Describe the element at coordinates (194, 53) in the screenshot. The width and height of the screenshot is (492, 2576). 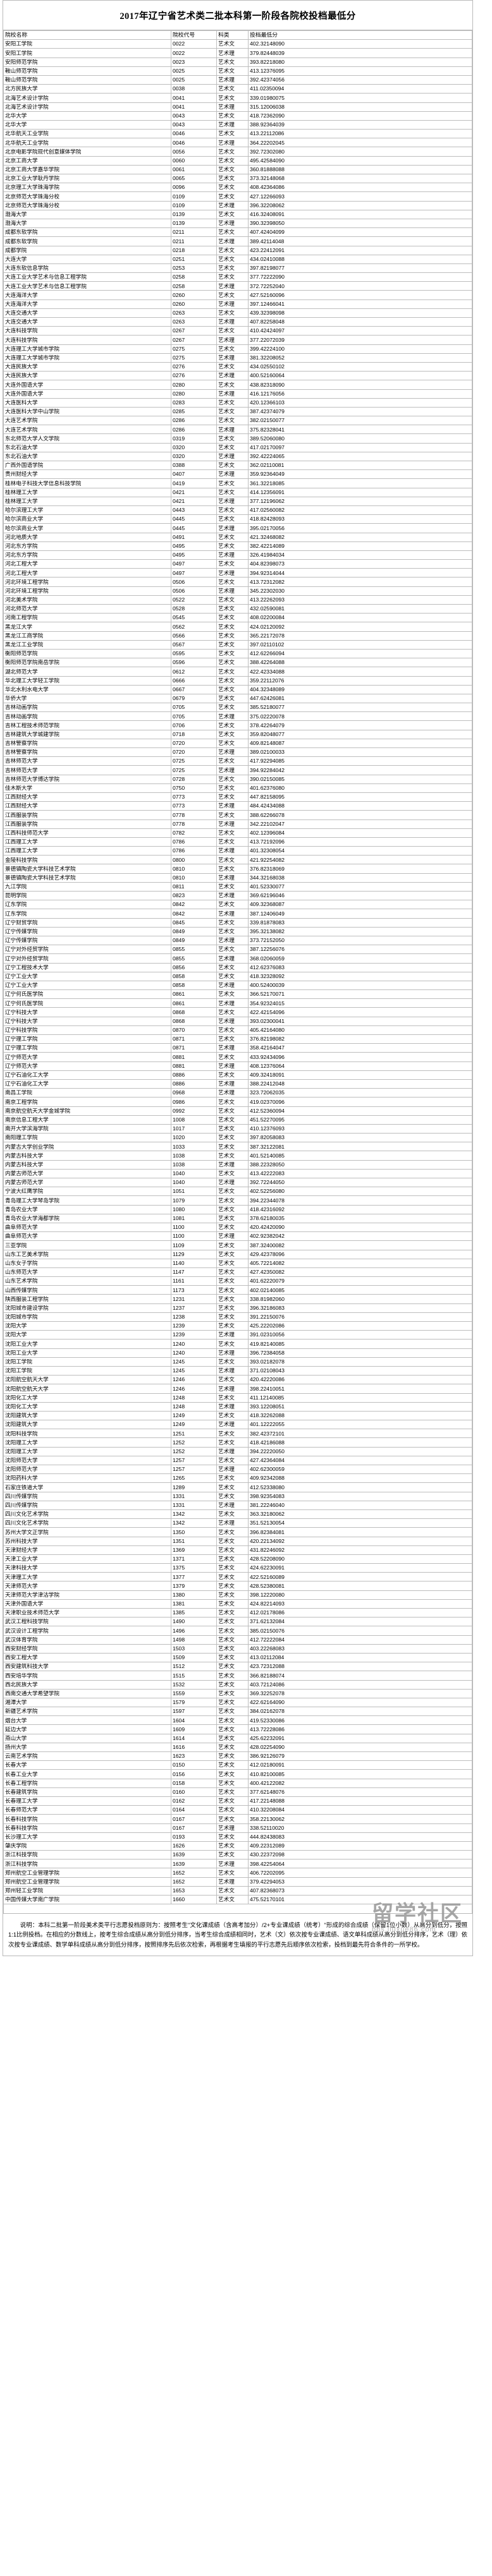
I see `cell-school-code: 0022` at that location.